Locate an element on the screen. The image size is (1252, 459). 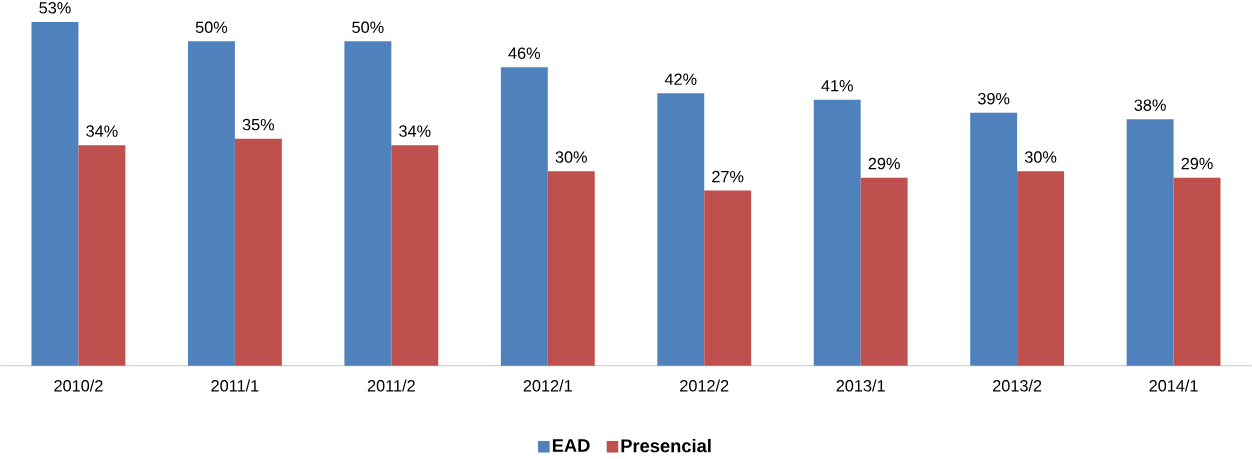
data-label: 35% is located at coordinates (258, 125).